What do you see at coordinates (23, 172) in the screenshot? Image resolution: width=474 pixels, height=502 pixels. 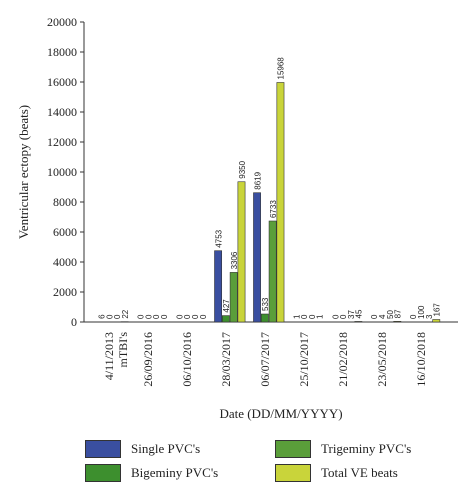 I see `y-axis-label: Ventricular ectopy (beats)` at bounding box center [23, 172].